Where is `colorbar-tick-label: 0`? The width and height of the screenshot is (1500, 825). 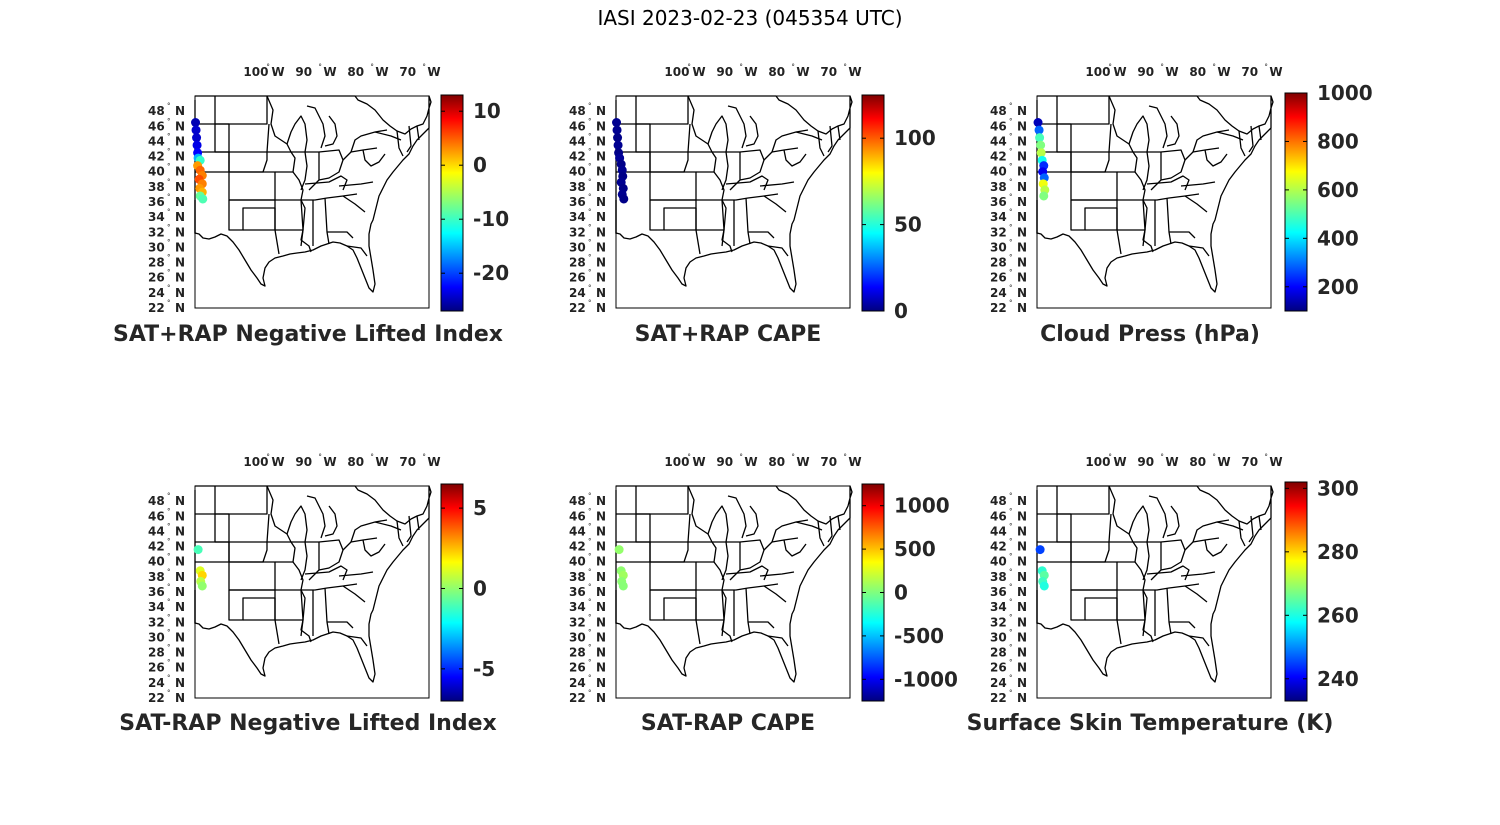
colorbar-tick-label: 0 is located at coordinates (901, 593).